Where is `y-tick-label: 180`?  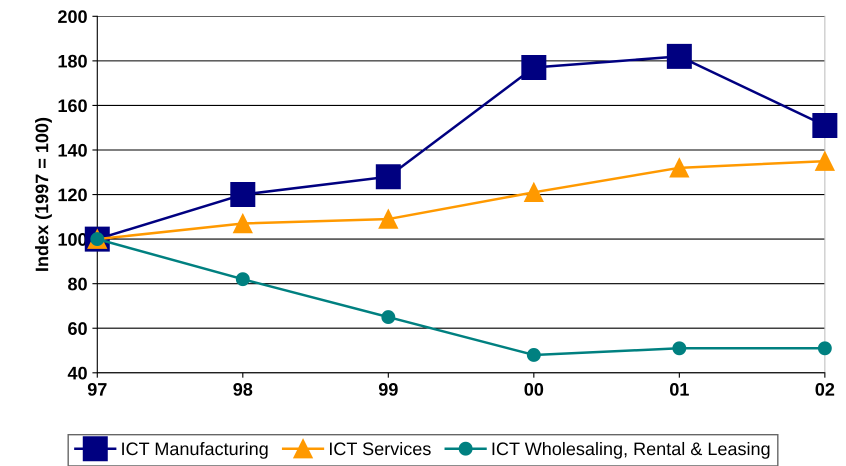 y-tick-label: 180 is located at coordinates (72, 61).